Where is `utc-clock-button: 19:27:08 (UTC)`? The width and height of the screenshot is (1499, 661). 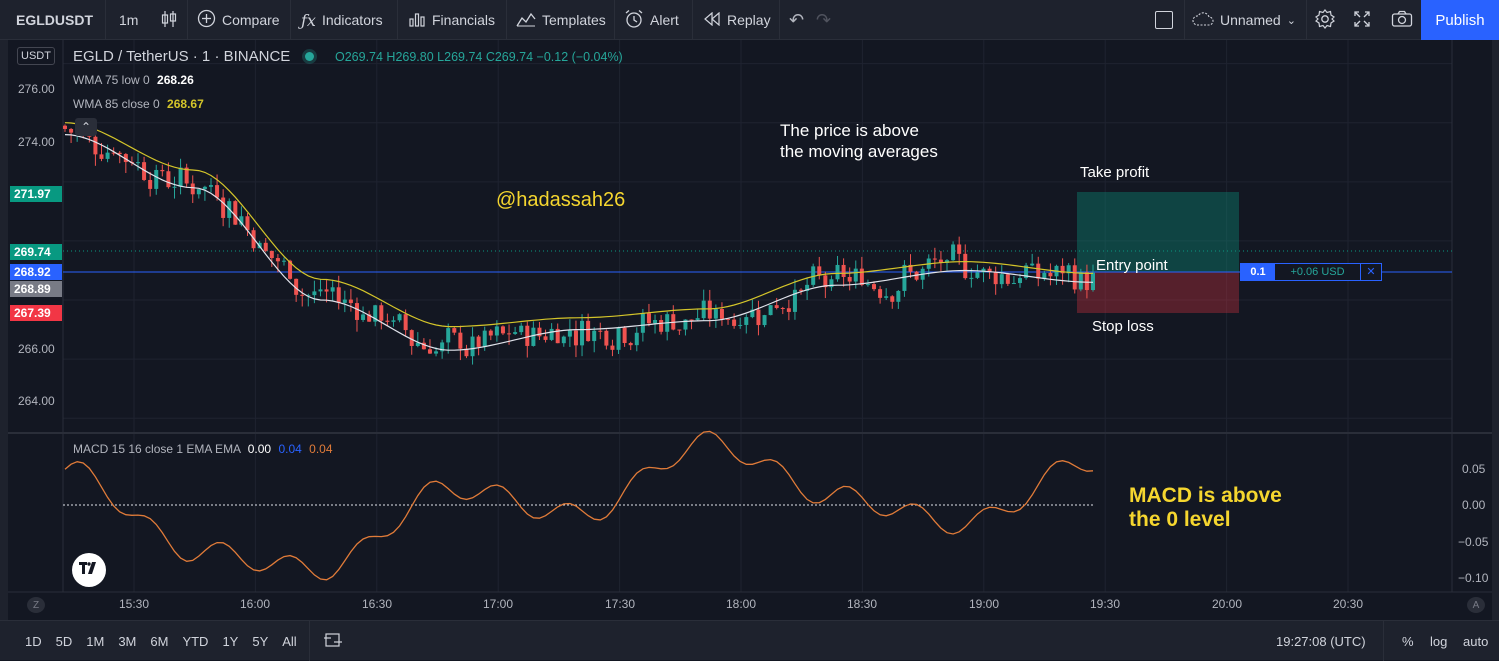 utc-clock-button: 19:27:08 (UTC) is located at coordinates (1321, 641).